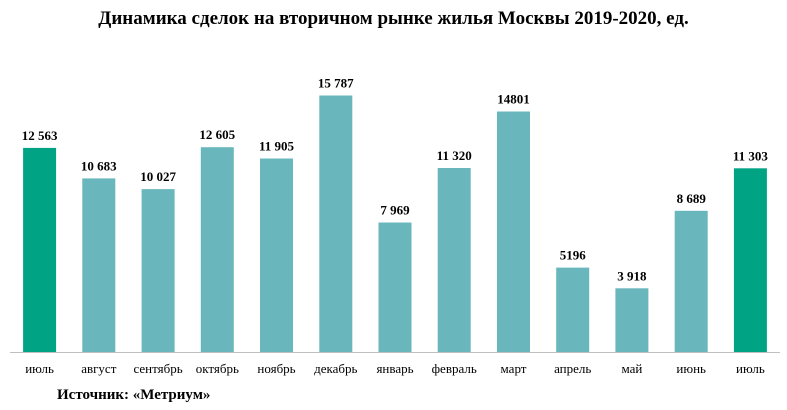 The image size is (787, 410). What do you see at coordinates (631, 368) in the screenshot?
I see `category-label-10: май` at bounding box center [631, 368].